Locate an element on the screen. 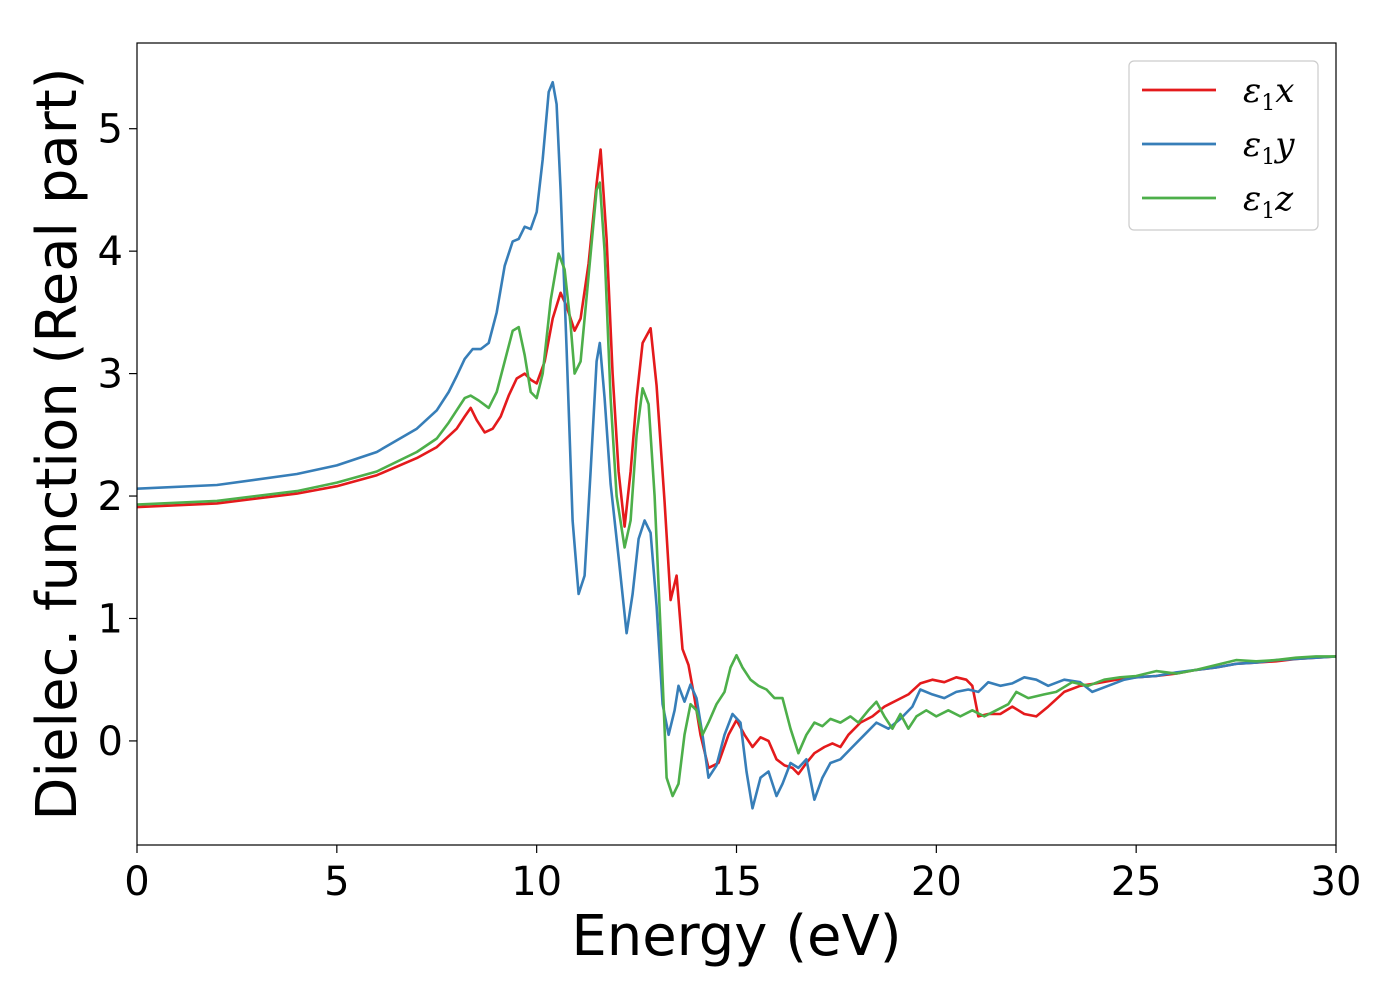 This screenshot has height=1000, width=1400. y-axis-label: Dielec. function (Real part) is located at coordinates (57, 443).